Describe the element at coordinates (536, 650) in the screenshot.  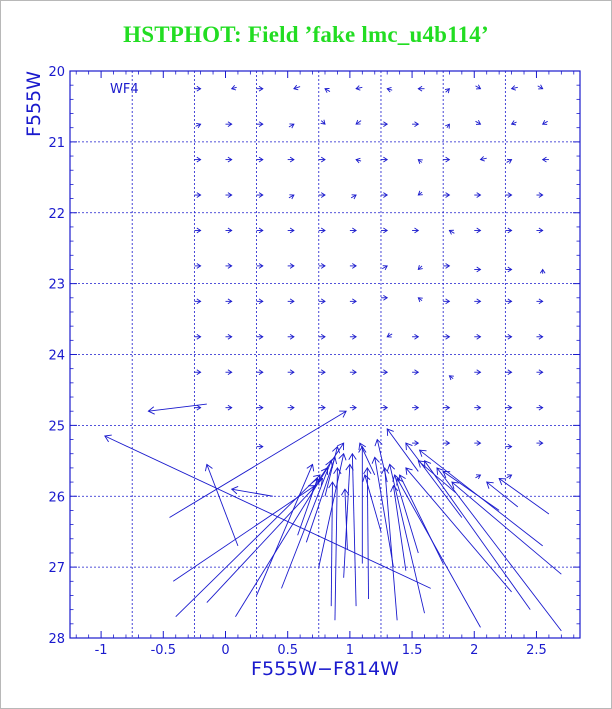
I see `x-tick-label: 2.5` at that location.